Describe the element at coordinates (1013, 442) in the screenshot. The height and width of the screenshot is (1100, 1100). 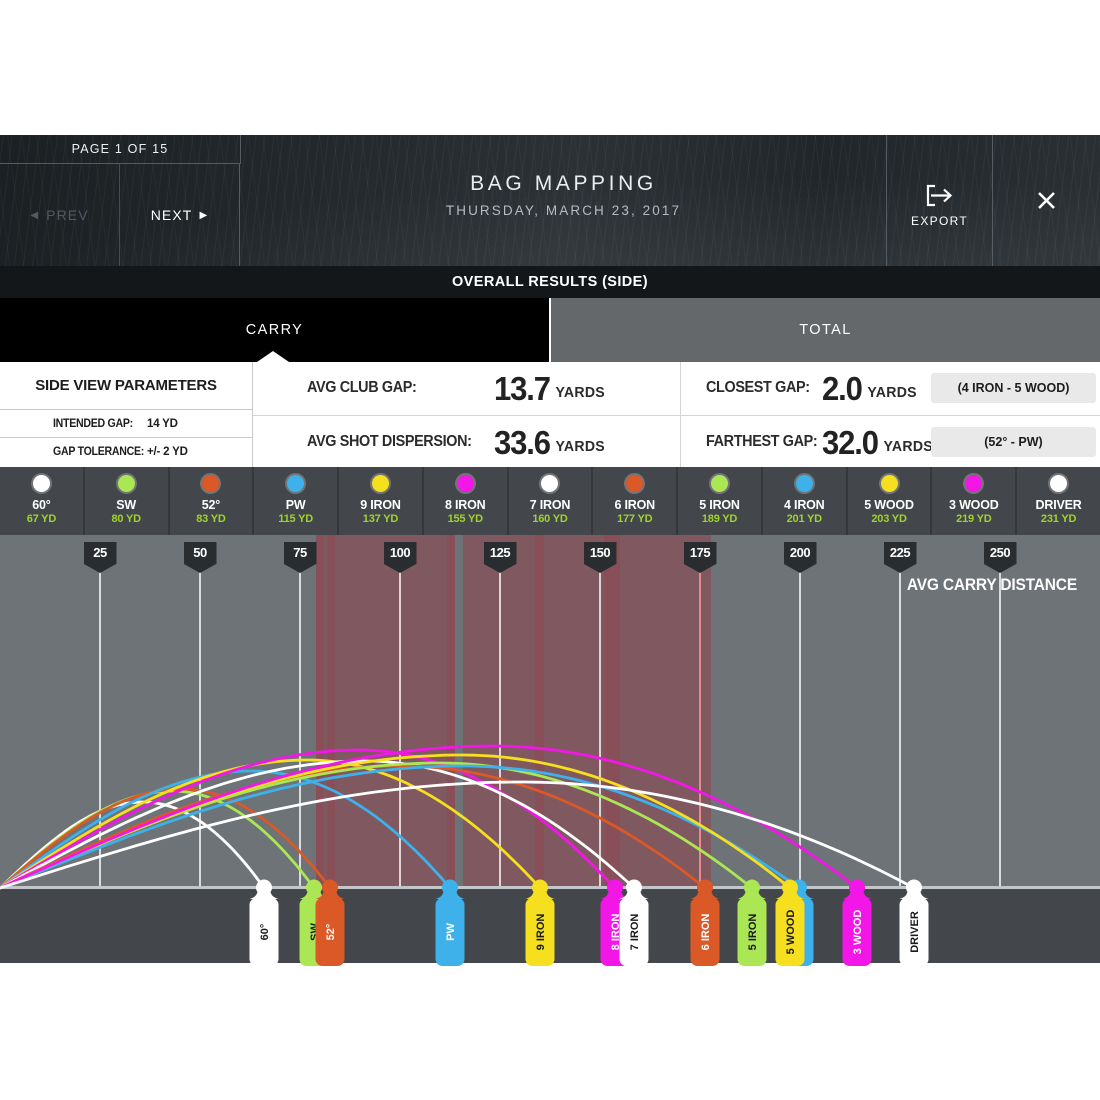
I see `farthest-gap-badge: (52° - PW)` at that location.